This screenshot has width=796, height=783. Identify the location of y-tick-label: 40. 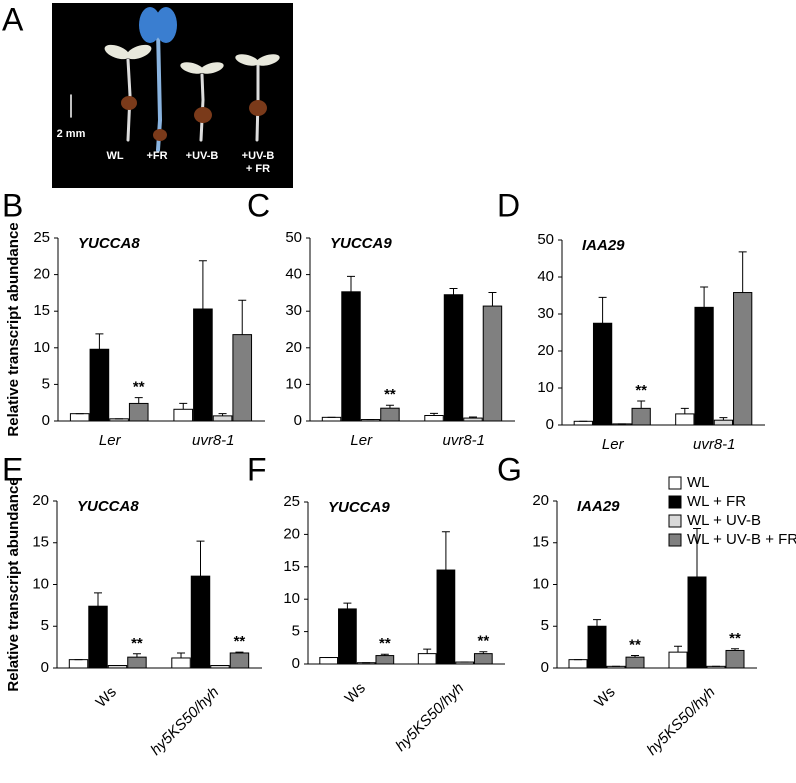
(293, 274).